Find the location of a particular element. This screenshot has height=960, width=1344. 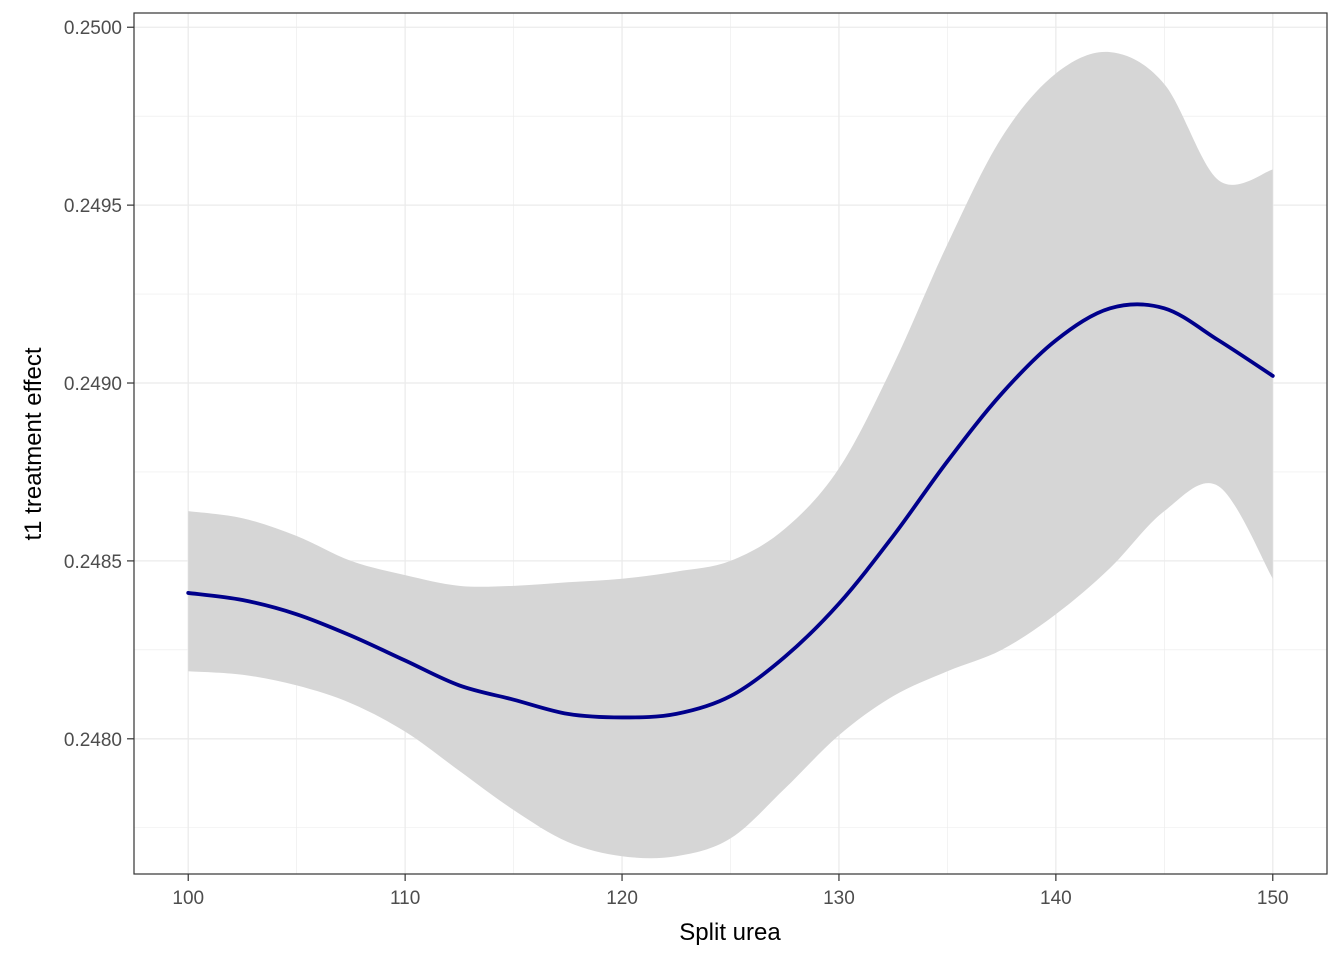

y-tick-label: 0.2480 is located at coordinates (93, 740).